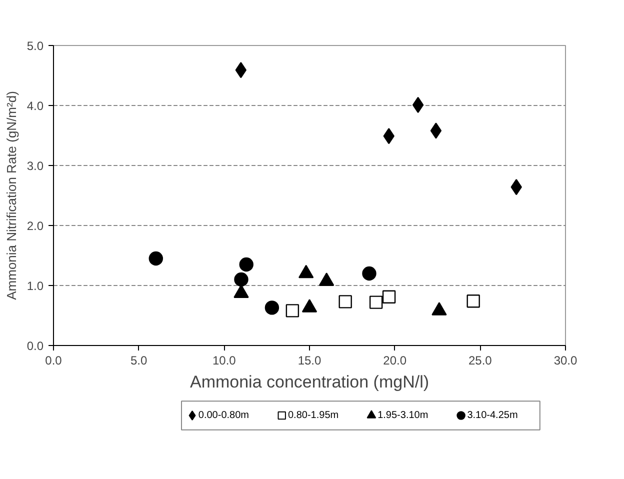 The image size is (624, 479). Describe the element at coordinates (403, 415) in the screenshot. I see `legend-label: 1.95-3.10m` at that location.